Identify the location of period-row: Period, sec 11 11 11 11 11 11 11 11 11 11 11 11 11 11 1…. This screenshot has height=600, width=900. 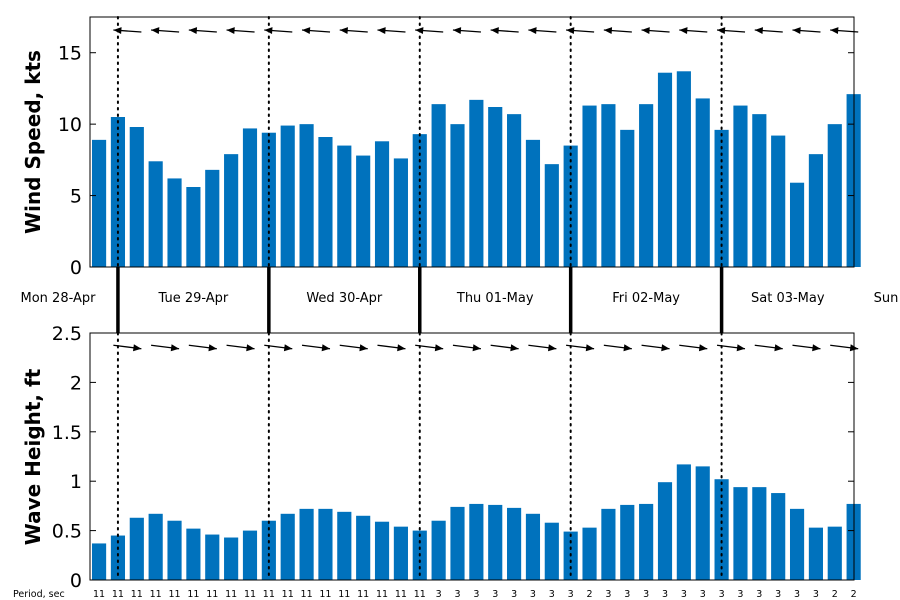
(435, 594).